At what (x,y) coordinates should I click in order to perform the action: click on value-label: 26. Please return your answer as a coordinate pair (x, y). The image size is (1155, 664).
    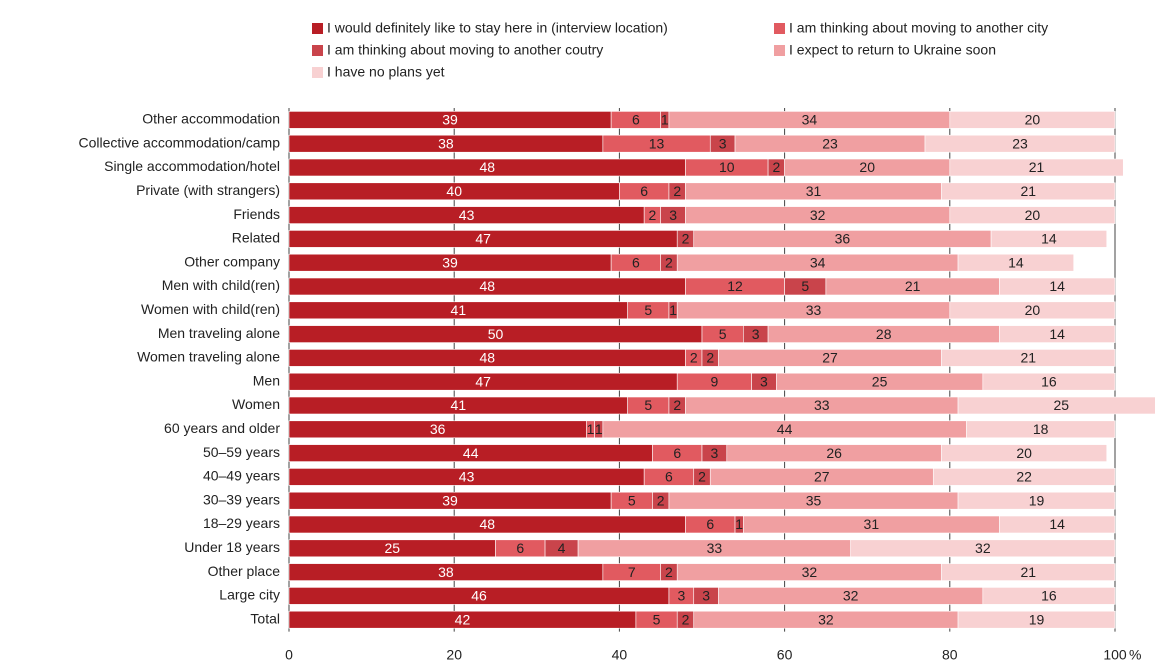
    Looking at the image, I should click on (834, 453).